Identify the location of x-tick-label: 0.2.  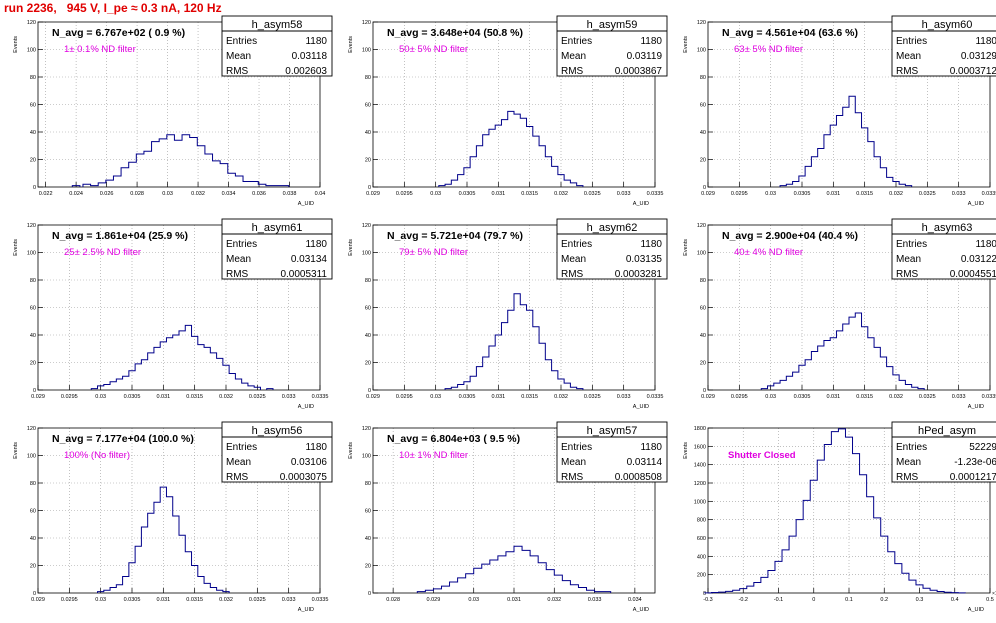
(884, 600).